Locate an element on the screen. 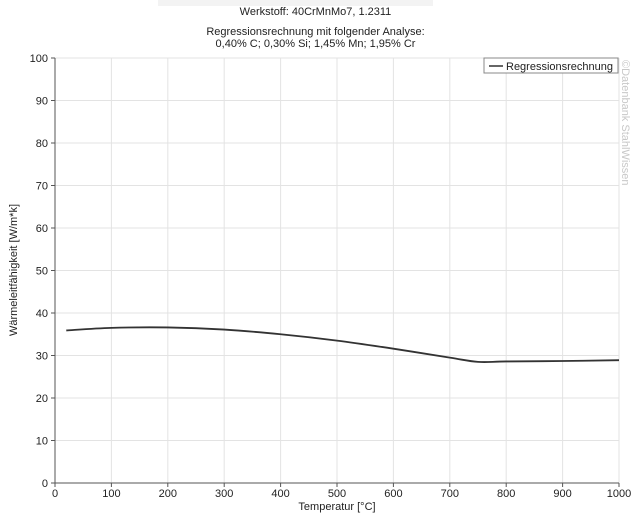  y-axis-label: Wärmeleitfähigkeit [W/m*k] is located at coordinates (14, 270).